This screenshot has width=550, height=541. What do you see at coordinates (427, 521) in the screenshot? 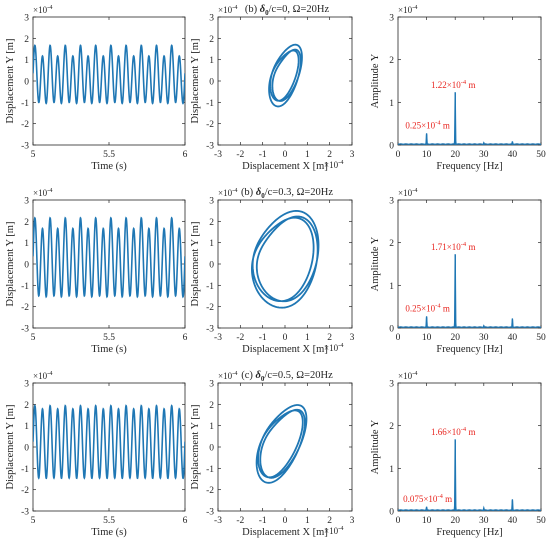
I see `x-tick-label: 10` at bounding box center [427, 521].